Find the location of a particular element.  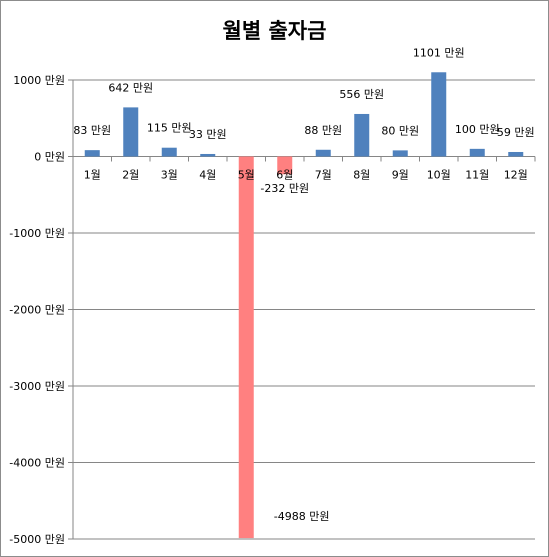

x-tick-label: 3월 is located at coordinates (169, 175).